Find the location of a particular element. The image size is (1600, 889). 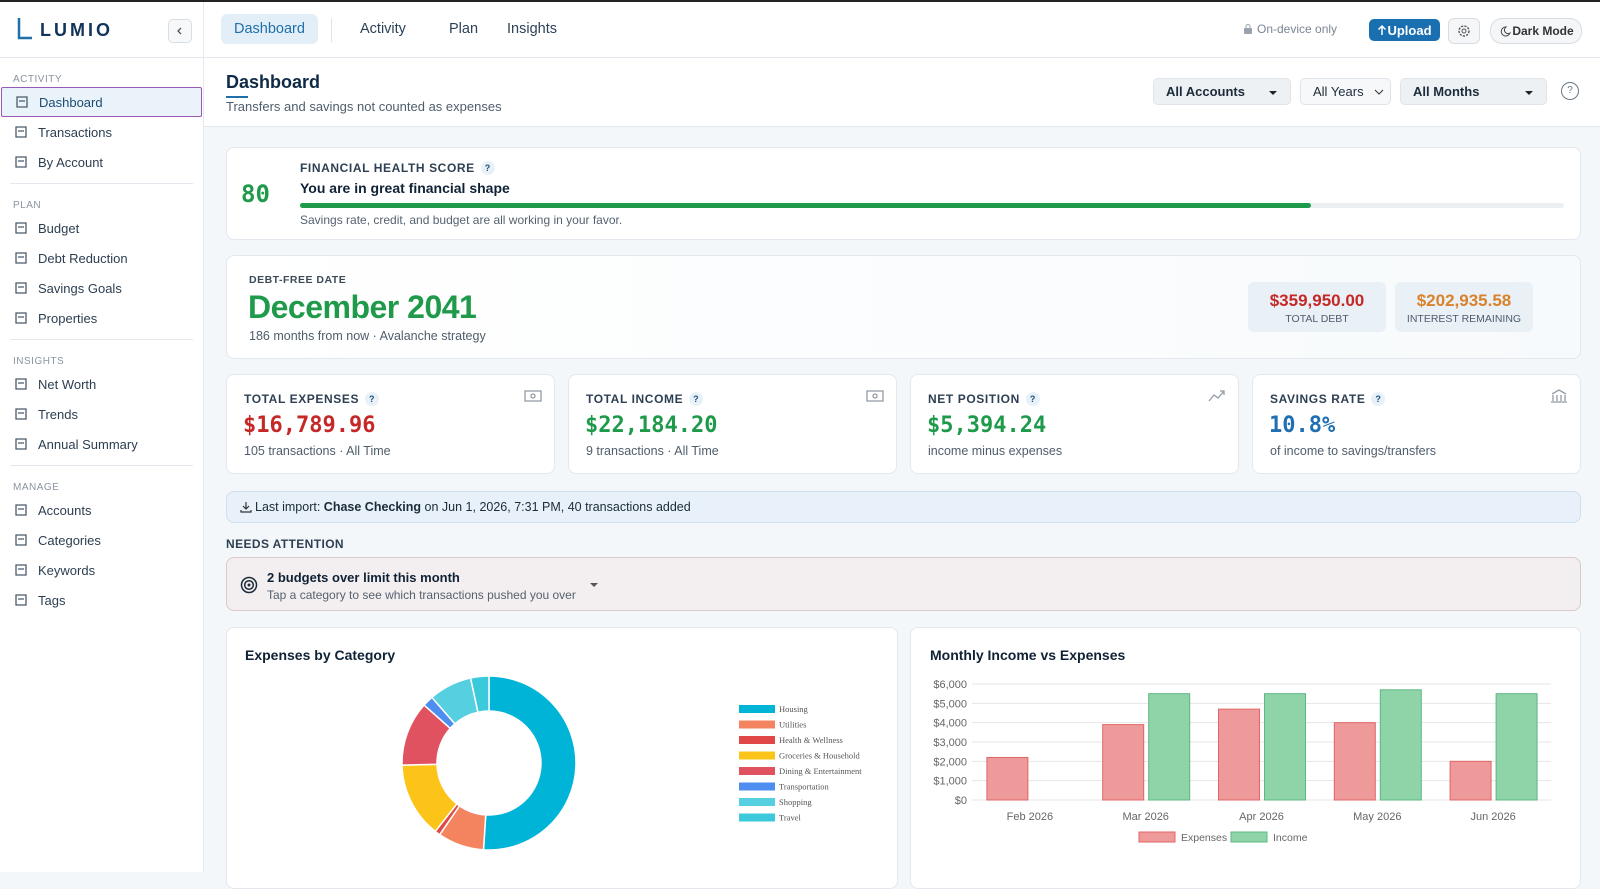

nav-item: Dashboard is located at coordinates (101, 102).